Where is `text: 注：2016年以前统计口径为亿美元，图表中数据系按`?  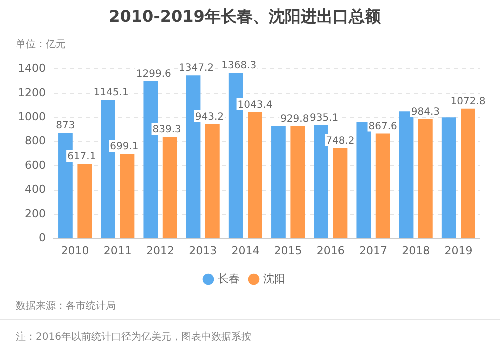
text: 注：2016年以前统计口径为亿美元，图表中数据系按 is located at coordinates (133, 337).